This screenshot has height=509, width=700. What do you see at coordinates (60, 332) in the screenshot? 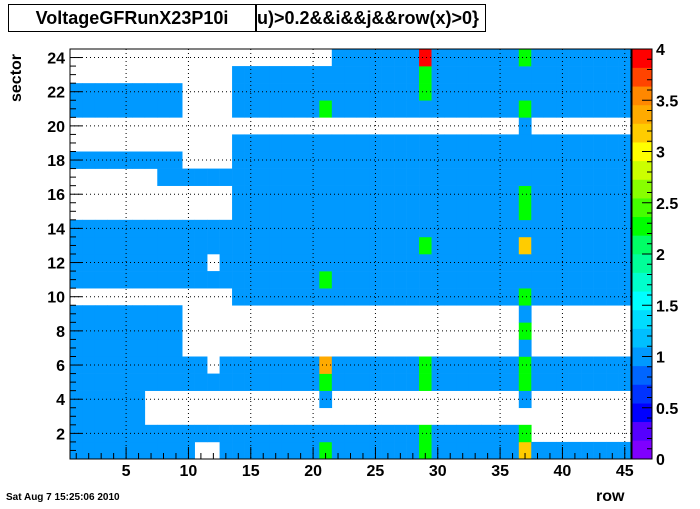
I see `y-tick-label: 8` at bounding box center [60, 332].